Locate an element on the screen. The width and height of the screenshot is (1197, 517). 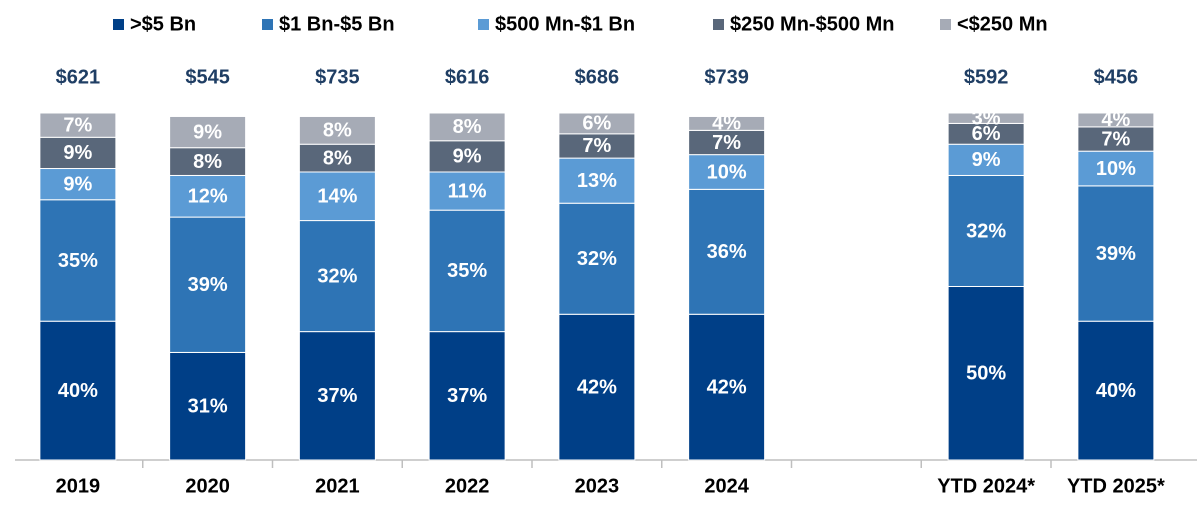
data-label: 13% is located at coordinates (597, 181).